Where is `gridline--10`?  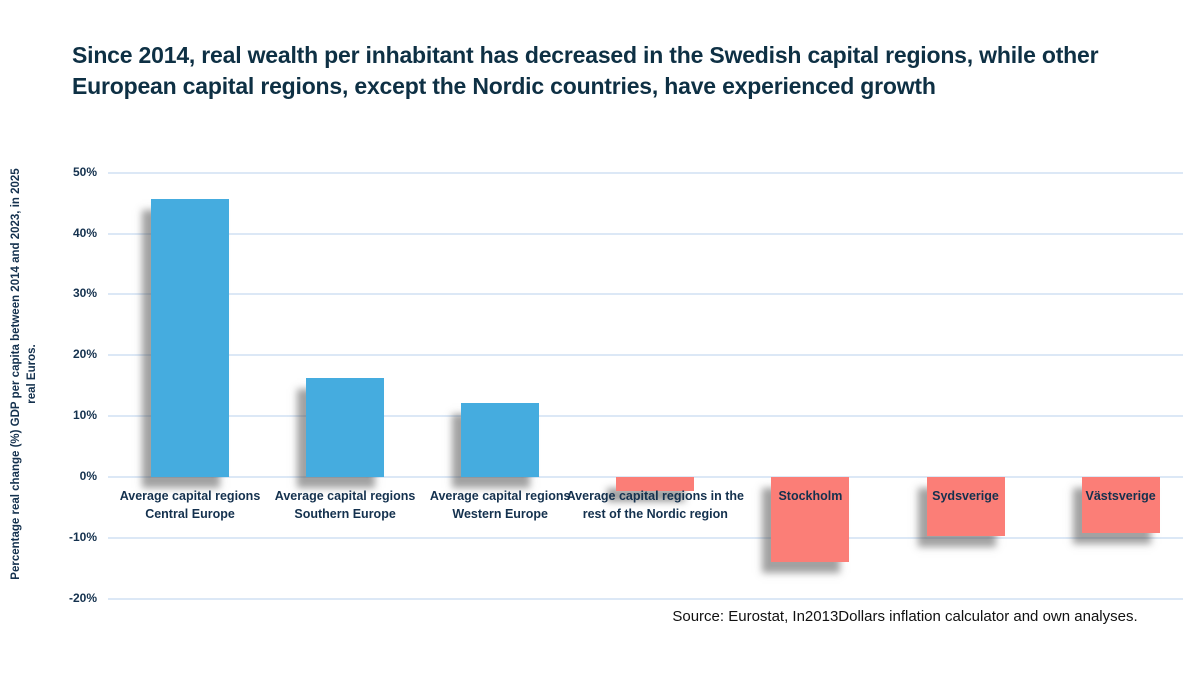
gridline--10 is located at coordinates (645, 537).